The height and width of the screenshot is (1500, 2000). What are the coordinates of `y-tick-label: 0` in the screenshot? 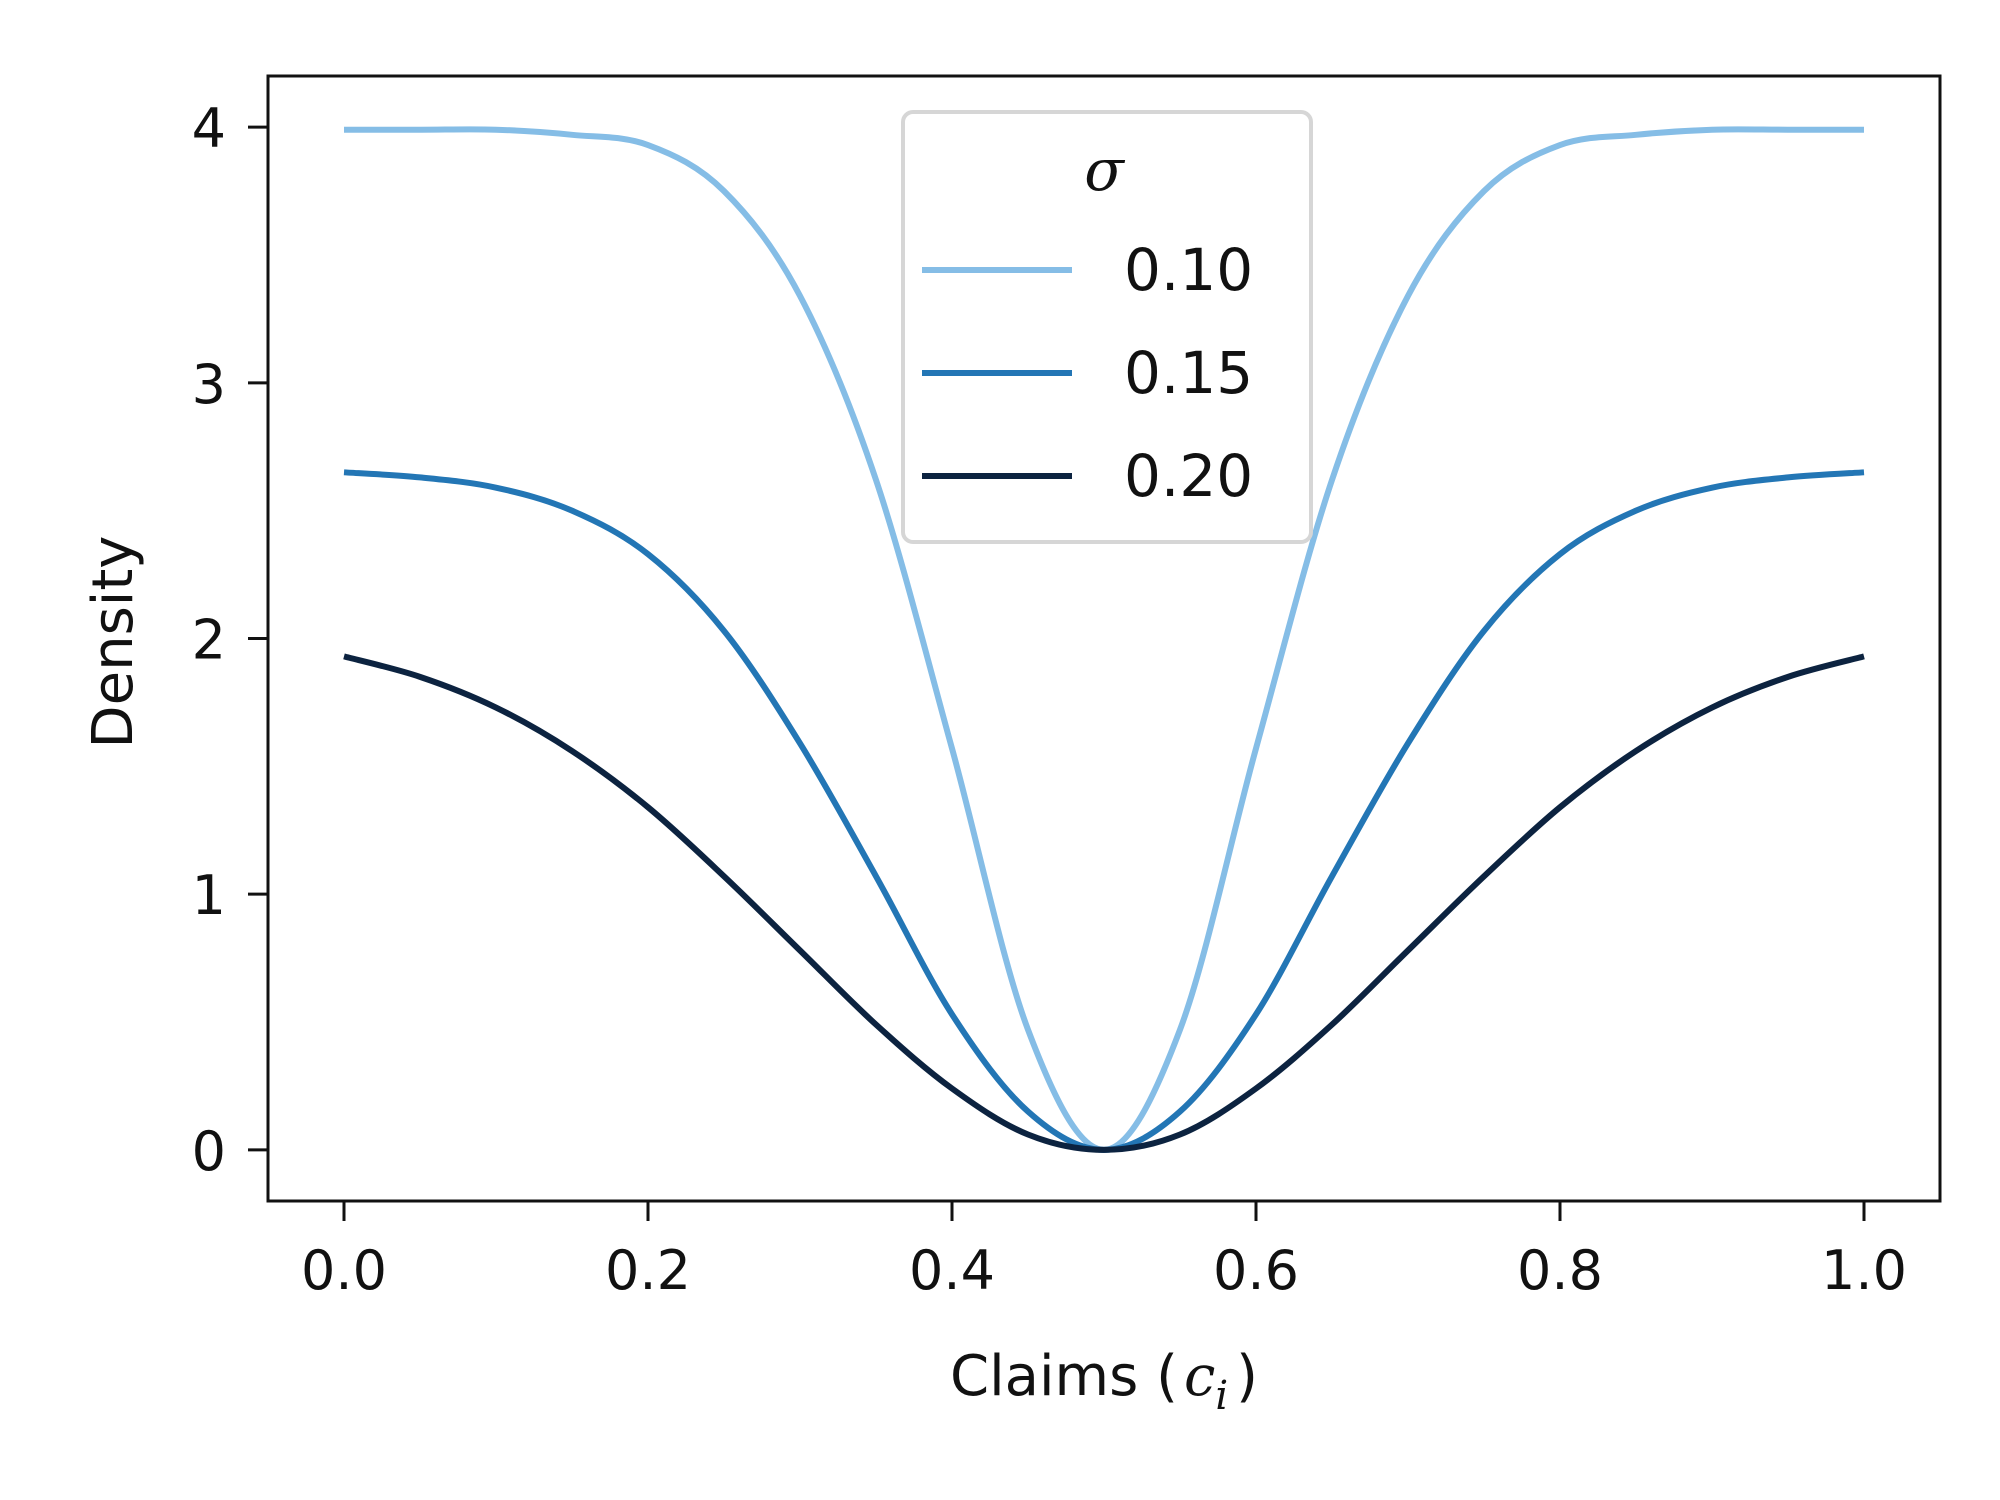 It's located at (209, 1151).